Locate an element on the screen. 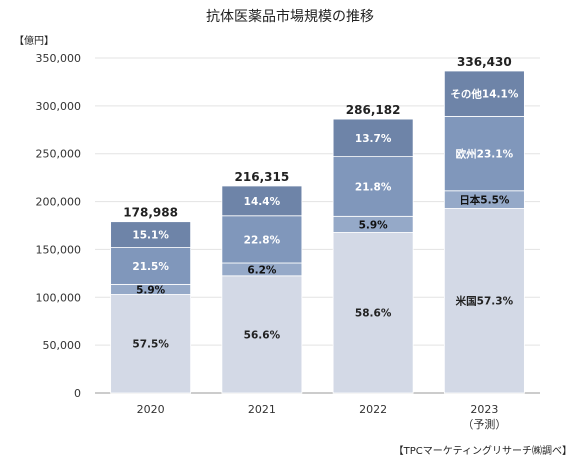 The width and height of the screenshot is (580, 465). y-tick-label: 250,000 is located at coordinates (59, 154).